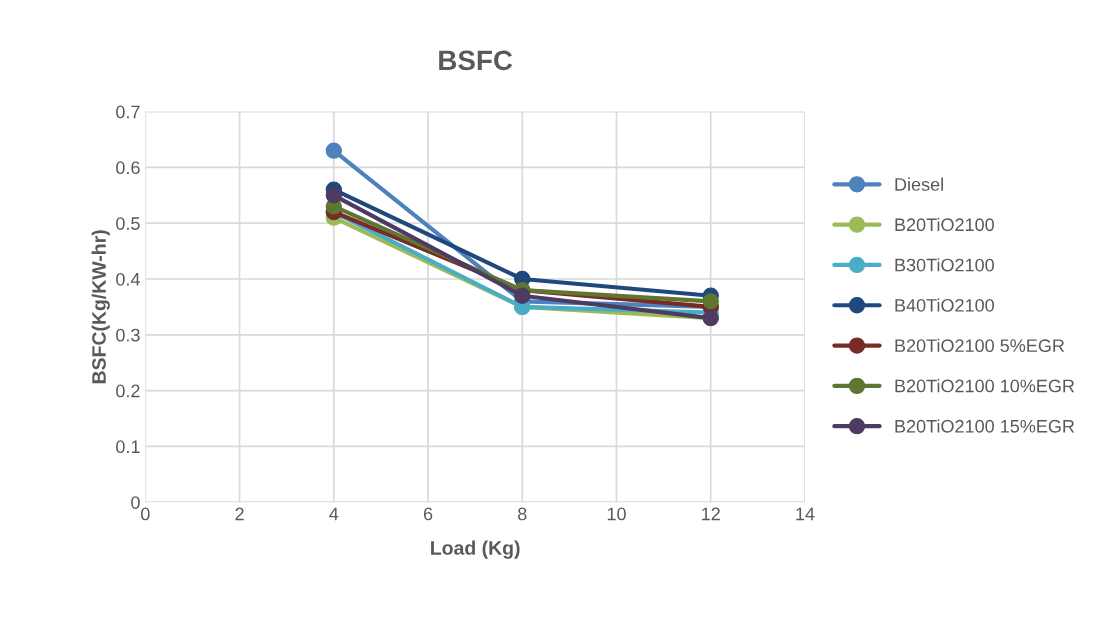 Image resolution: width=1118 pixels, height=620 pixels. I want to click on legend-label: Diesel, so click(919, 184).